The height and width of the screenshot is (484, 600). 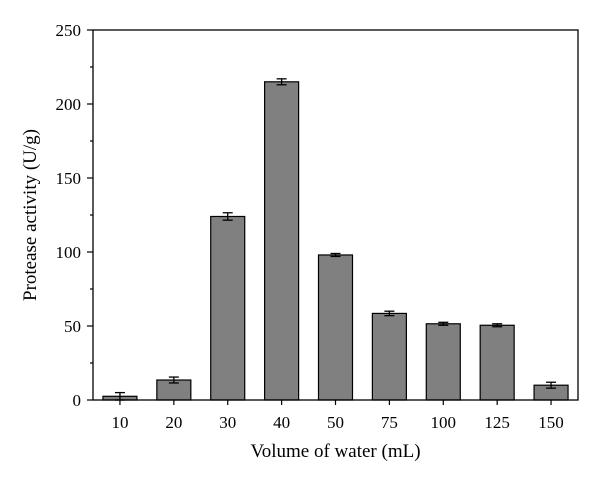 I want to click on x-tick-label-75: 75, so click(x=389, y=422).